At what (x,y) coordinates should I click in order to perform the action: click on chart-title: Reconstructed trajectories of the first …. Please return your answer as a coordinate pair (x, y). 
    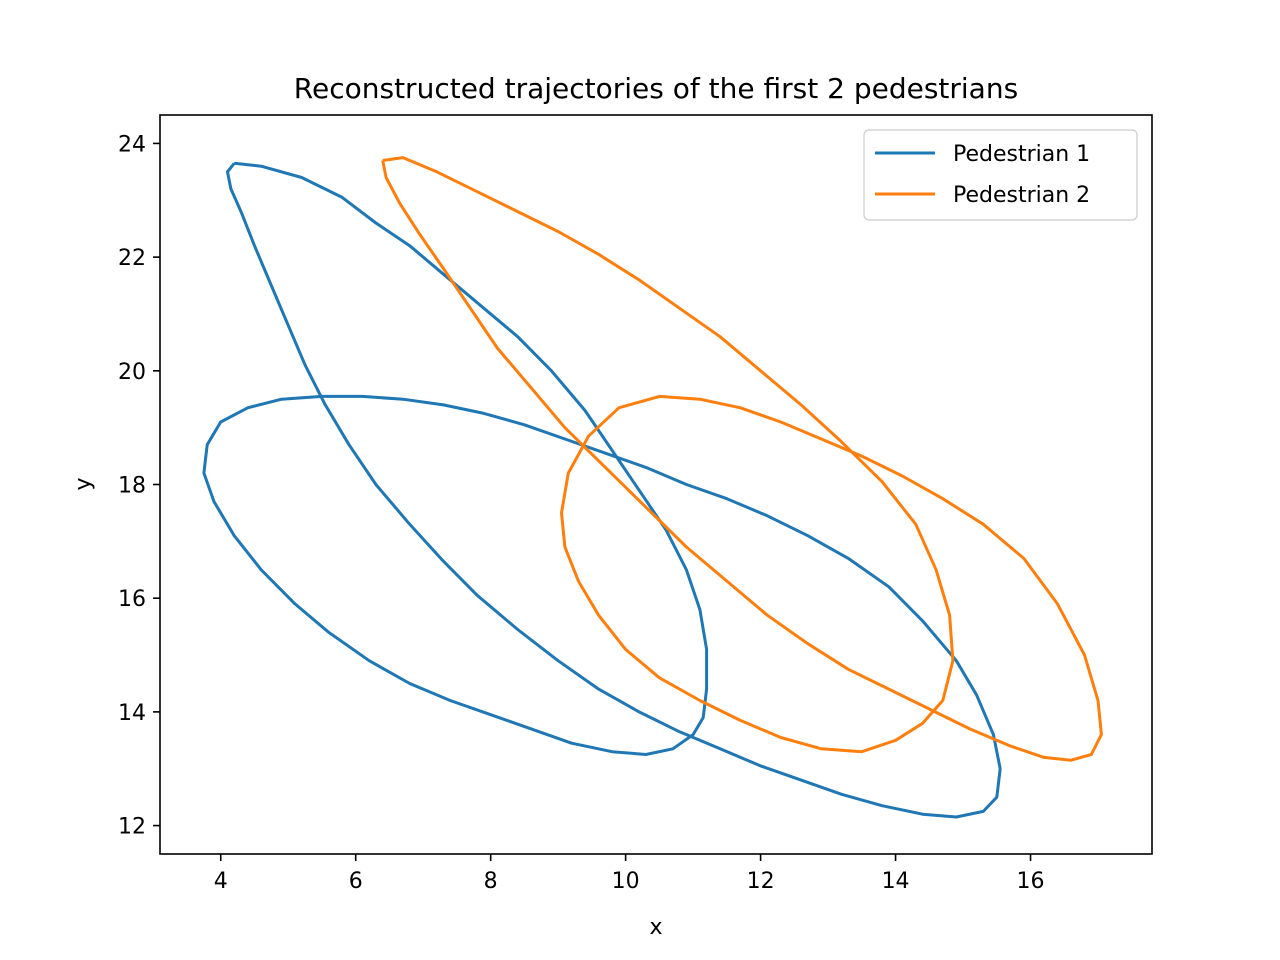
    Looking at the image, I should click on (656, 88).